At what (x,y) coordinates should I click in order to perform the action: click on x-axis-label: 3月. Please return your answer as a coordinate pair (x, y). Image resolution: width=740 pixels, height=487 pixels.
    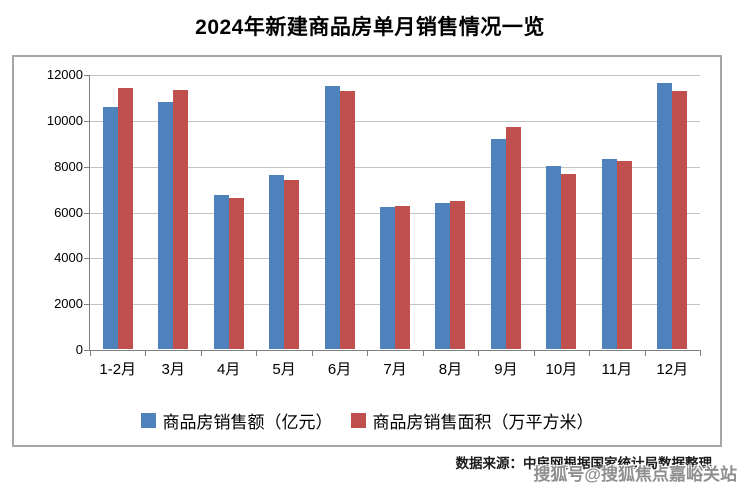
    Looking at the image, I should click on (173, 369).